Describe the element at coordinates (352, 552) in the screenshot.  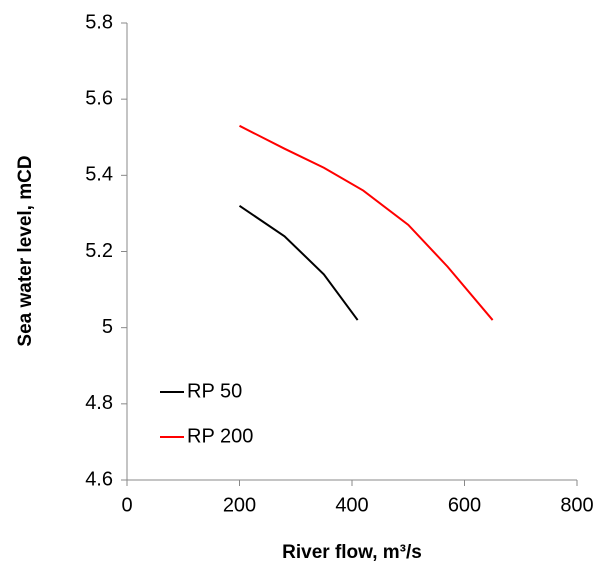
I see `x-axis-label: River flow, m³/s` at that location.